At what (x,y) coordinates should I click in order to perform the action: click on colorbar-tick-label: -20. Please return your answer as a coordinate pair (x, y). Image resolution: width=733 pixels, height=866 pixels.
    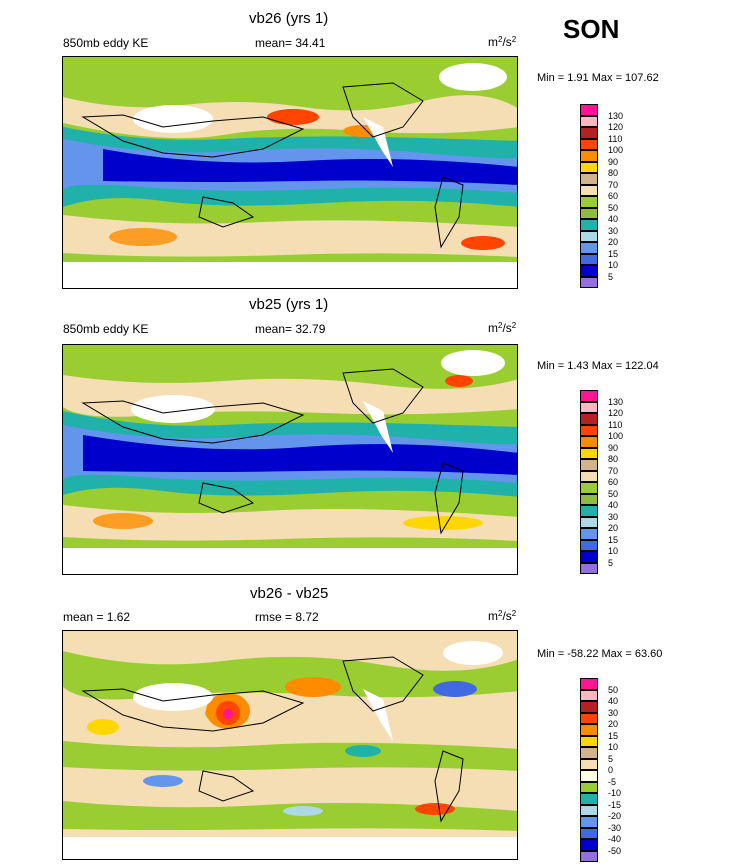
    Looking at the image, I should click on (615, 816).